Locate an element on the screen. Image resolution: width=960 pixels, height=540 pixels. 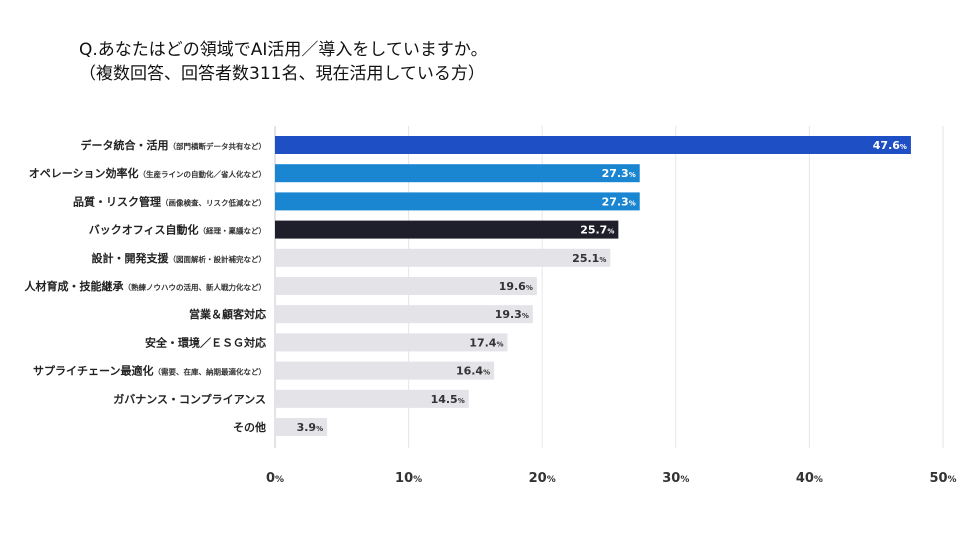
category-label: バックオフィス自動化（経理・稟議など） is located at coordinates (177, 230).